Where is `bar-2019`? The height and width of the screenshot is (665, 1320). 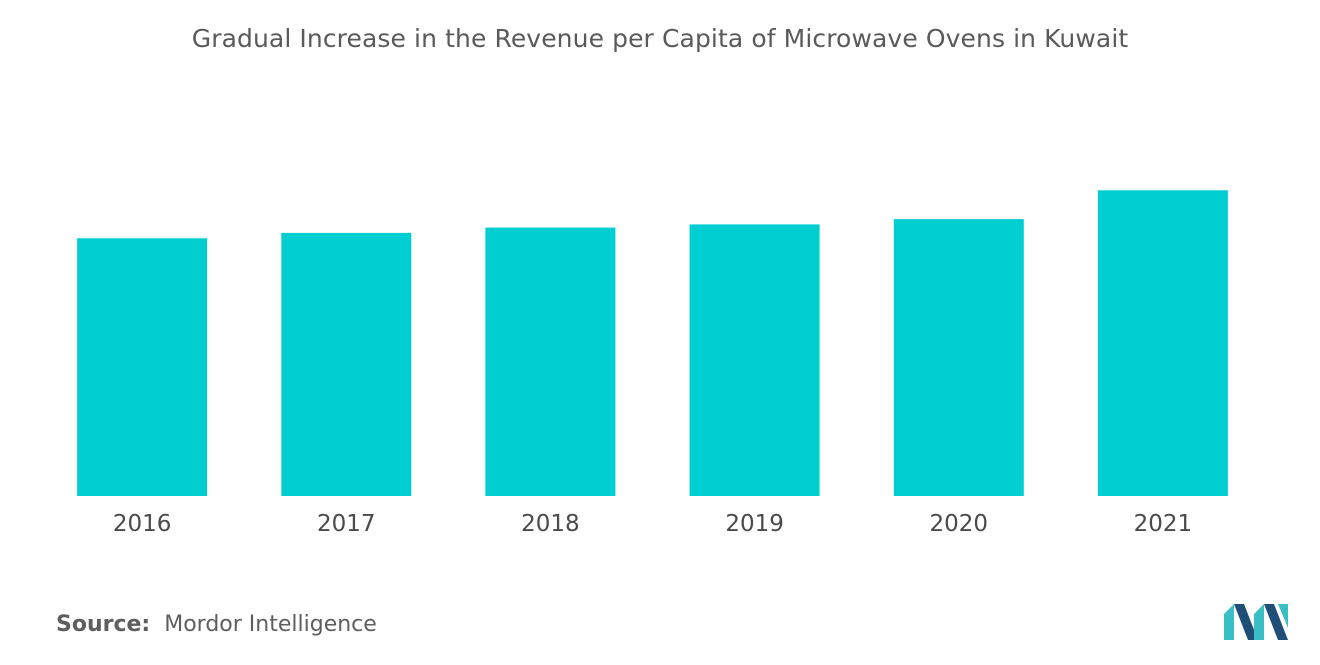
bar-2019 is located at coordinates (754, 360).